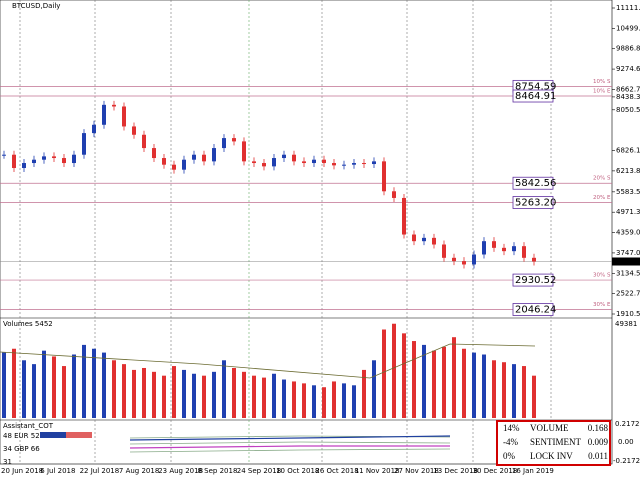  Describe the element at coordinates (100, 471) in the screenshot. I see `date-label: 22 Jul 2018` at that location.